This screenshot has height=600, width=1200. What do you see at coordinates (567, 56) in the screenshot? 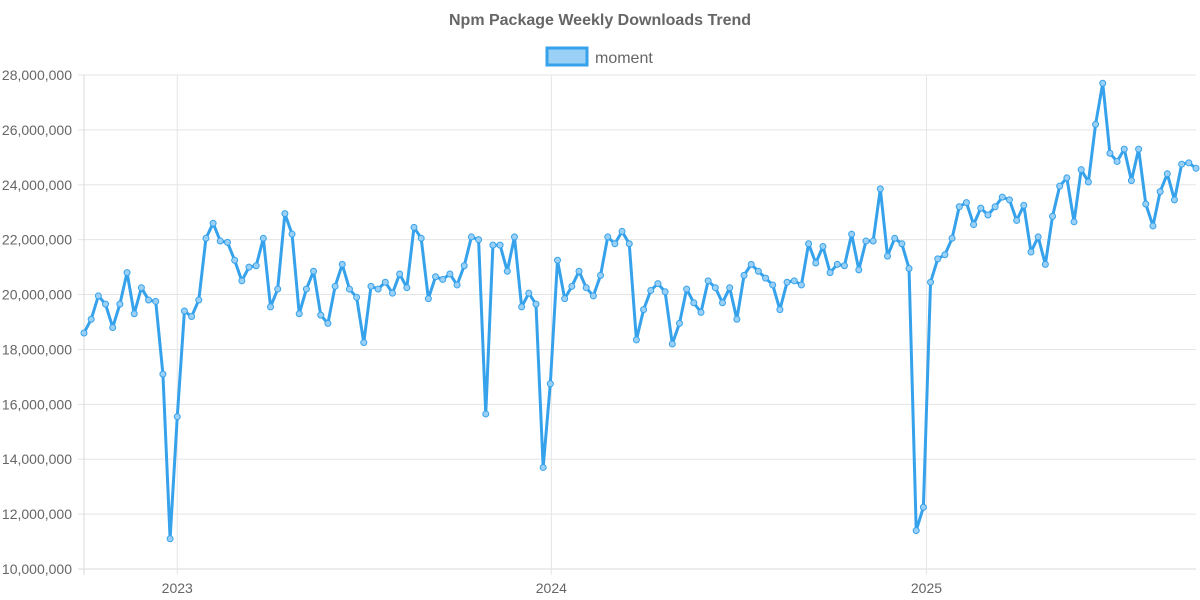
I see `legend-swatch-moment` at bounding box center [567, 56].